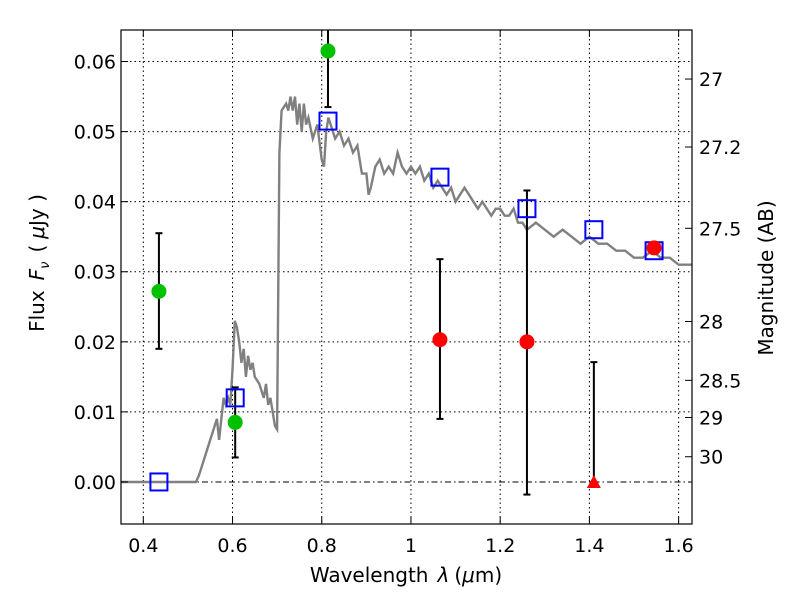 The width and height of the screenshot is (800, 600). What do you see at coordinates (589, 546) in the screenshot?
I see `x-tick-label: 1.4` at bounding box center [589, 546].